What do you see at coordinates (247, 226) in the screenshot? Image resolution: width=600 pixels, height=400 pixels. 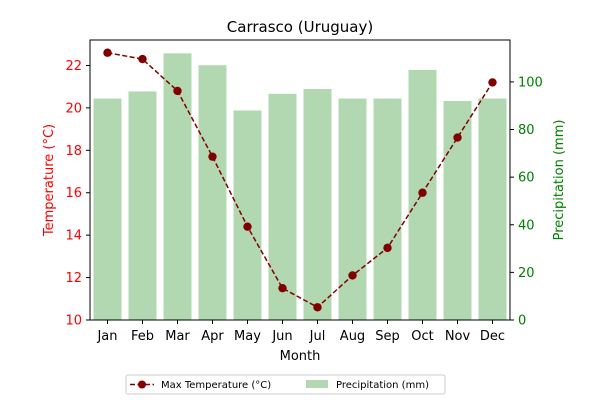 I see `temperature-point-may` at bounding box center [247, 226].